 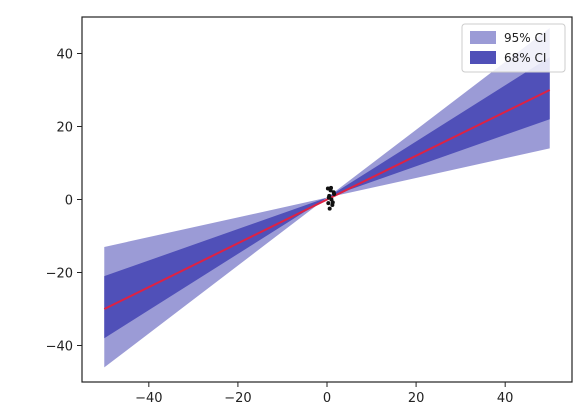 I want to click on x-tick-label: 40, so click(x=505, y=398).